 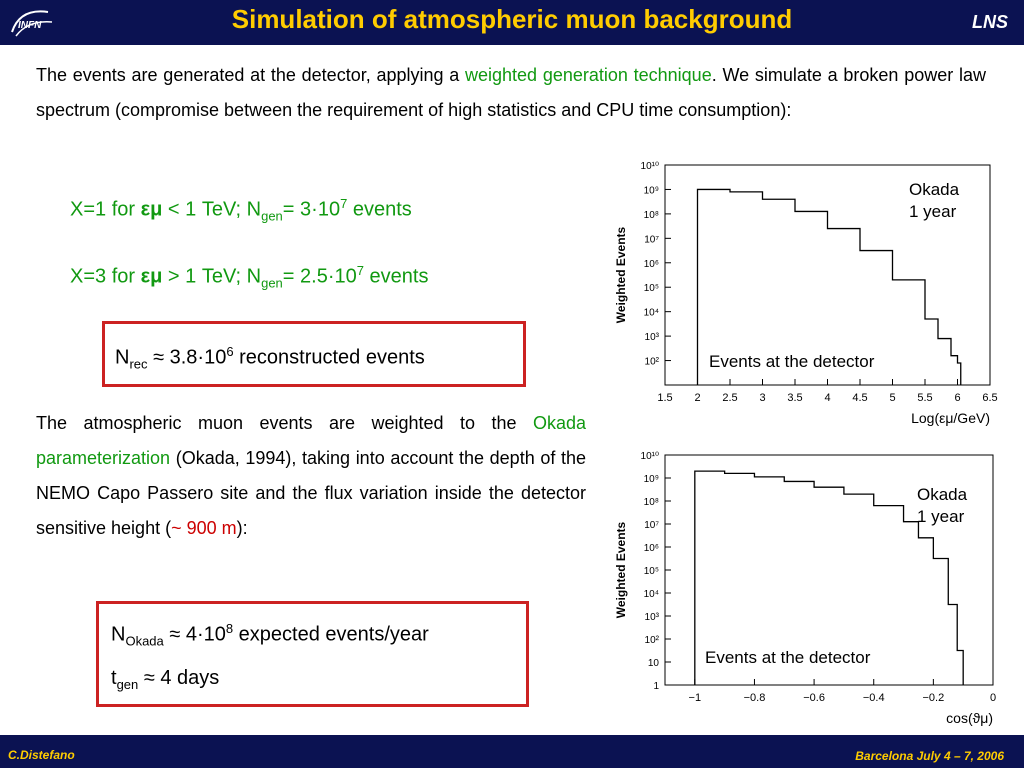 What do you see at coordinates (588, 75) in the screenshot?
I see `highlight-weighted-generation: weighted generation technique` at bounding box center [588, 75].